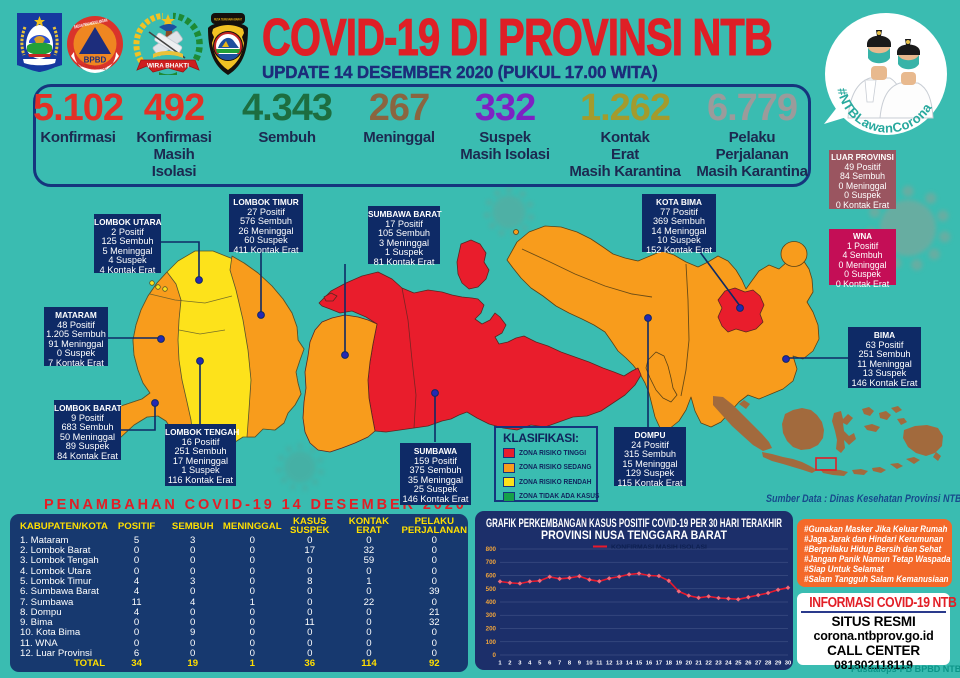  Describe the element at coordinates (634, 536) in the screenshot. I see `svg-text: PROVINSI NUSA TENGGARA BARAT` at that location.